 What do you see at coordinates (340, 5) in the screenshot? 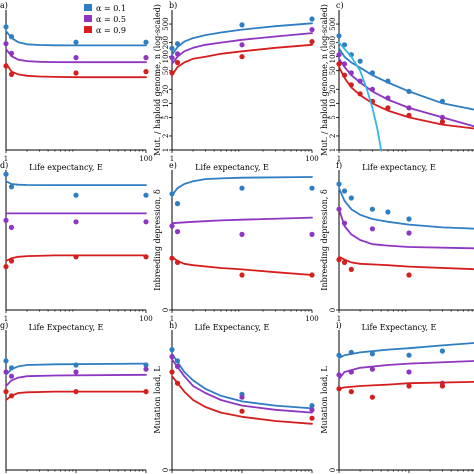
I see `panel-label-c: c)` at bounding box center [340, 5].